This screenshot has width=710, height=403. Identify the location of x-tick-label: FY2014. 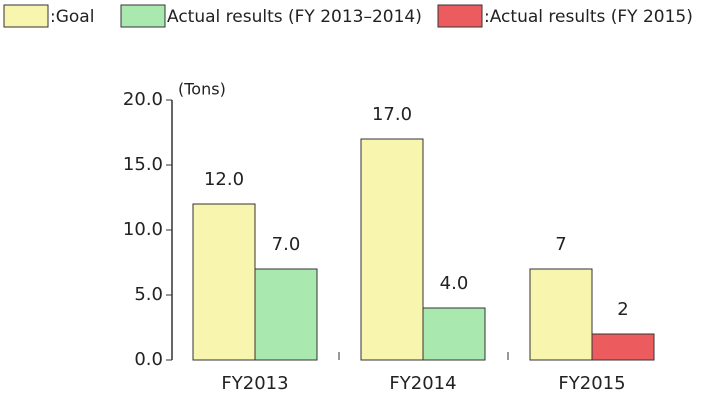
(422, 383).